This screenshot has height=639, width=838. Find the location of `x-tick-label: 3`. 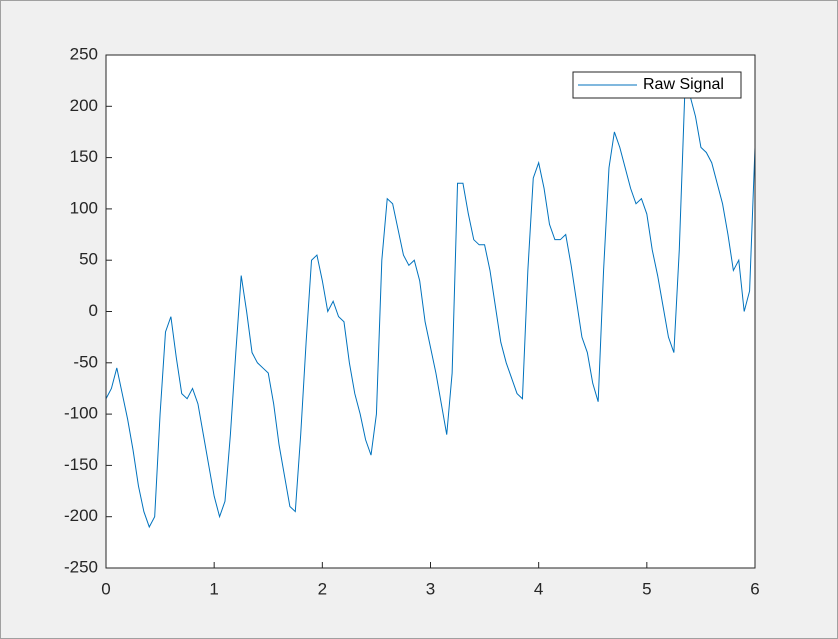

x-tick-label: 3 is located at coordinates (430, 588).